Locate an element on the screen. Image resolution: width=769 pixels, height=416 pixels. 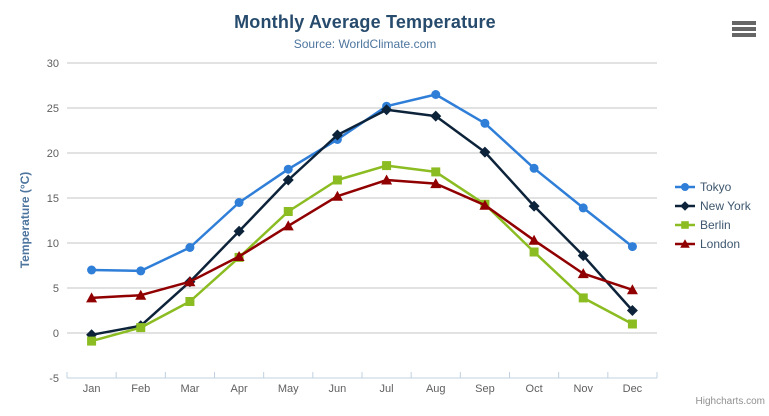
y-axis-title: Temperature (°C) is located at coordinates (25, 220).